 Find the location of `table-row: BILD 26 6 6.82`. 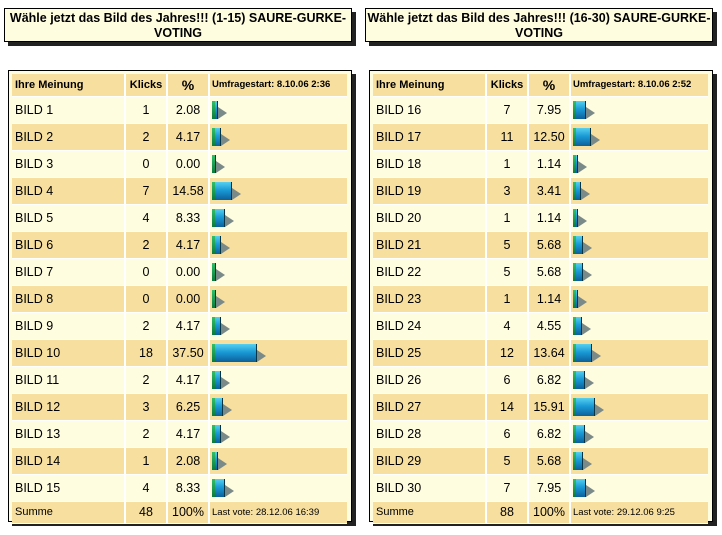

table-row: BILD 26 6 6.82 is located at coordinates (540, 380).